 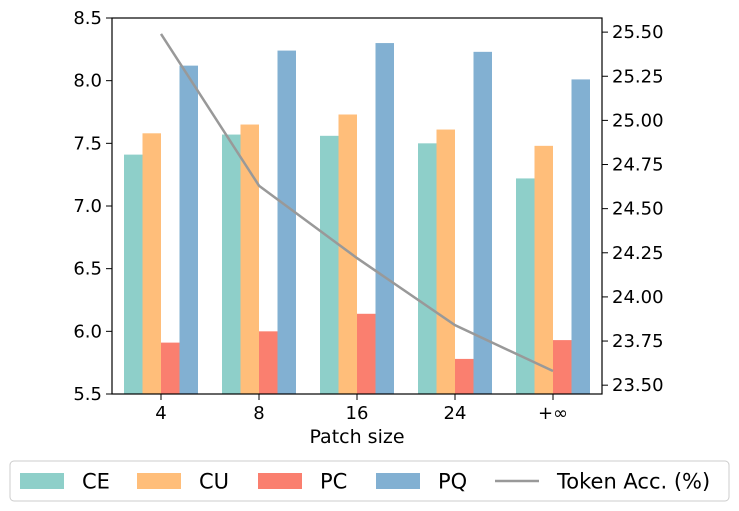 What do you see at coordinates (258, 413) in the screenshot?
I see `x-tick-label: 8` at bounding box center [258, 413].